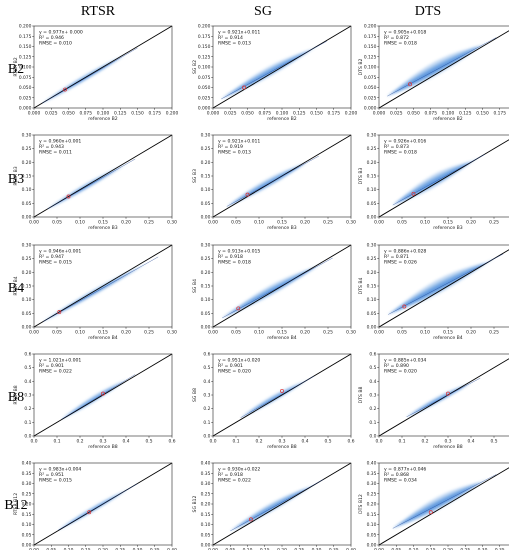  What do you see at coordinates (234, 153) in the screenshot?
I see `rmse: RMSE = 0.013` at bounding box center [234, 153].